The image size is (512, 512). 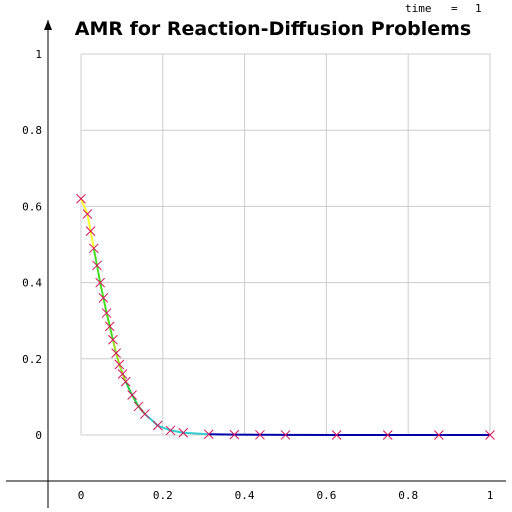 I want to click on x-tick-label: 0.4, so click(x=245, y=495).